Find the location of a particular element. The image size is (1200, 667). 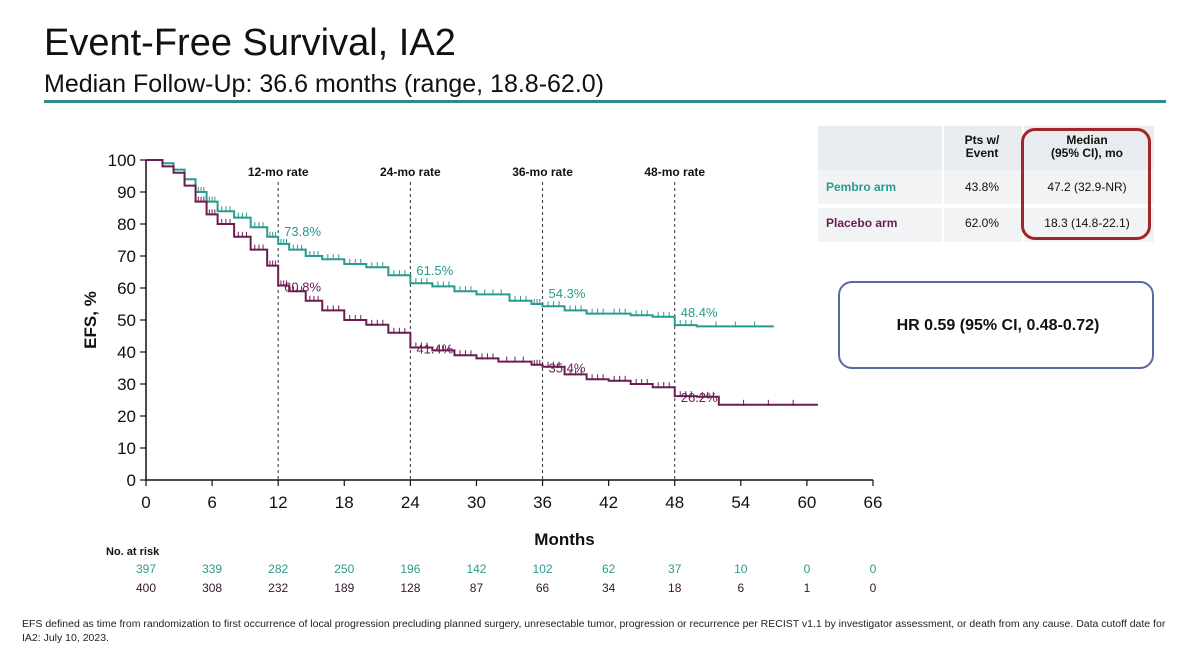

placebo-rate-label: 26.2% is located at coordinates (699, 397).